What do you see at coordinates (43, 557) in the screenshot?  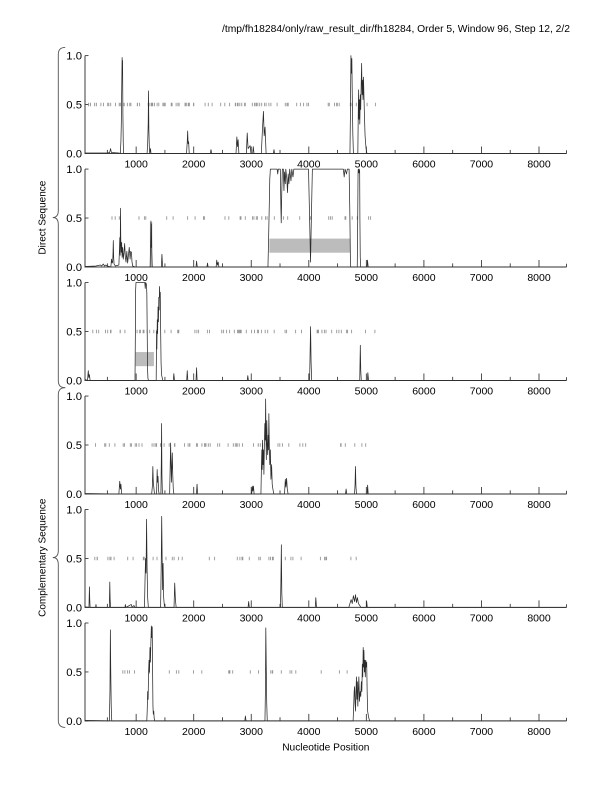 I see `svg-text: Complementary Sequence` at bounding box center [43, 557].